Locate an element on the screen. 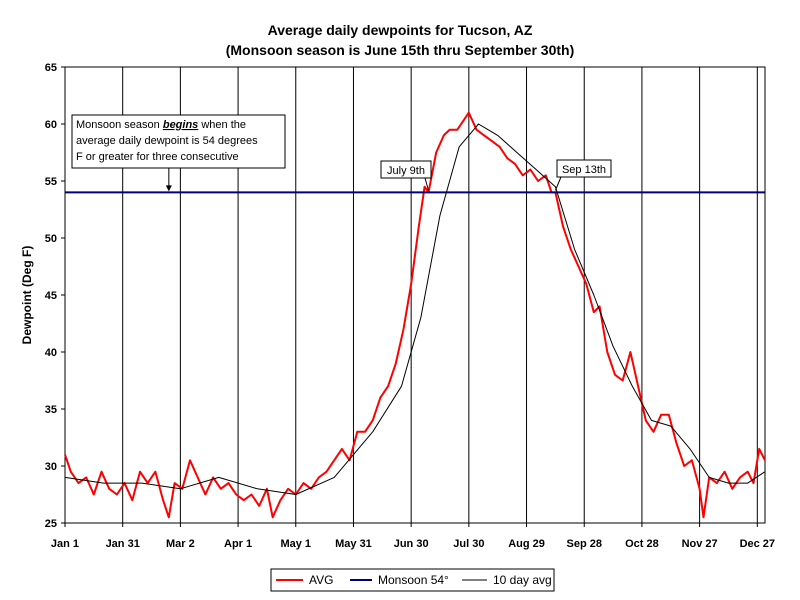 The width and height of the screenshot is (800, 600). x-tick-label: Nov 27 is located at coordinates (700, 544).